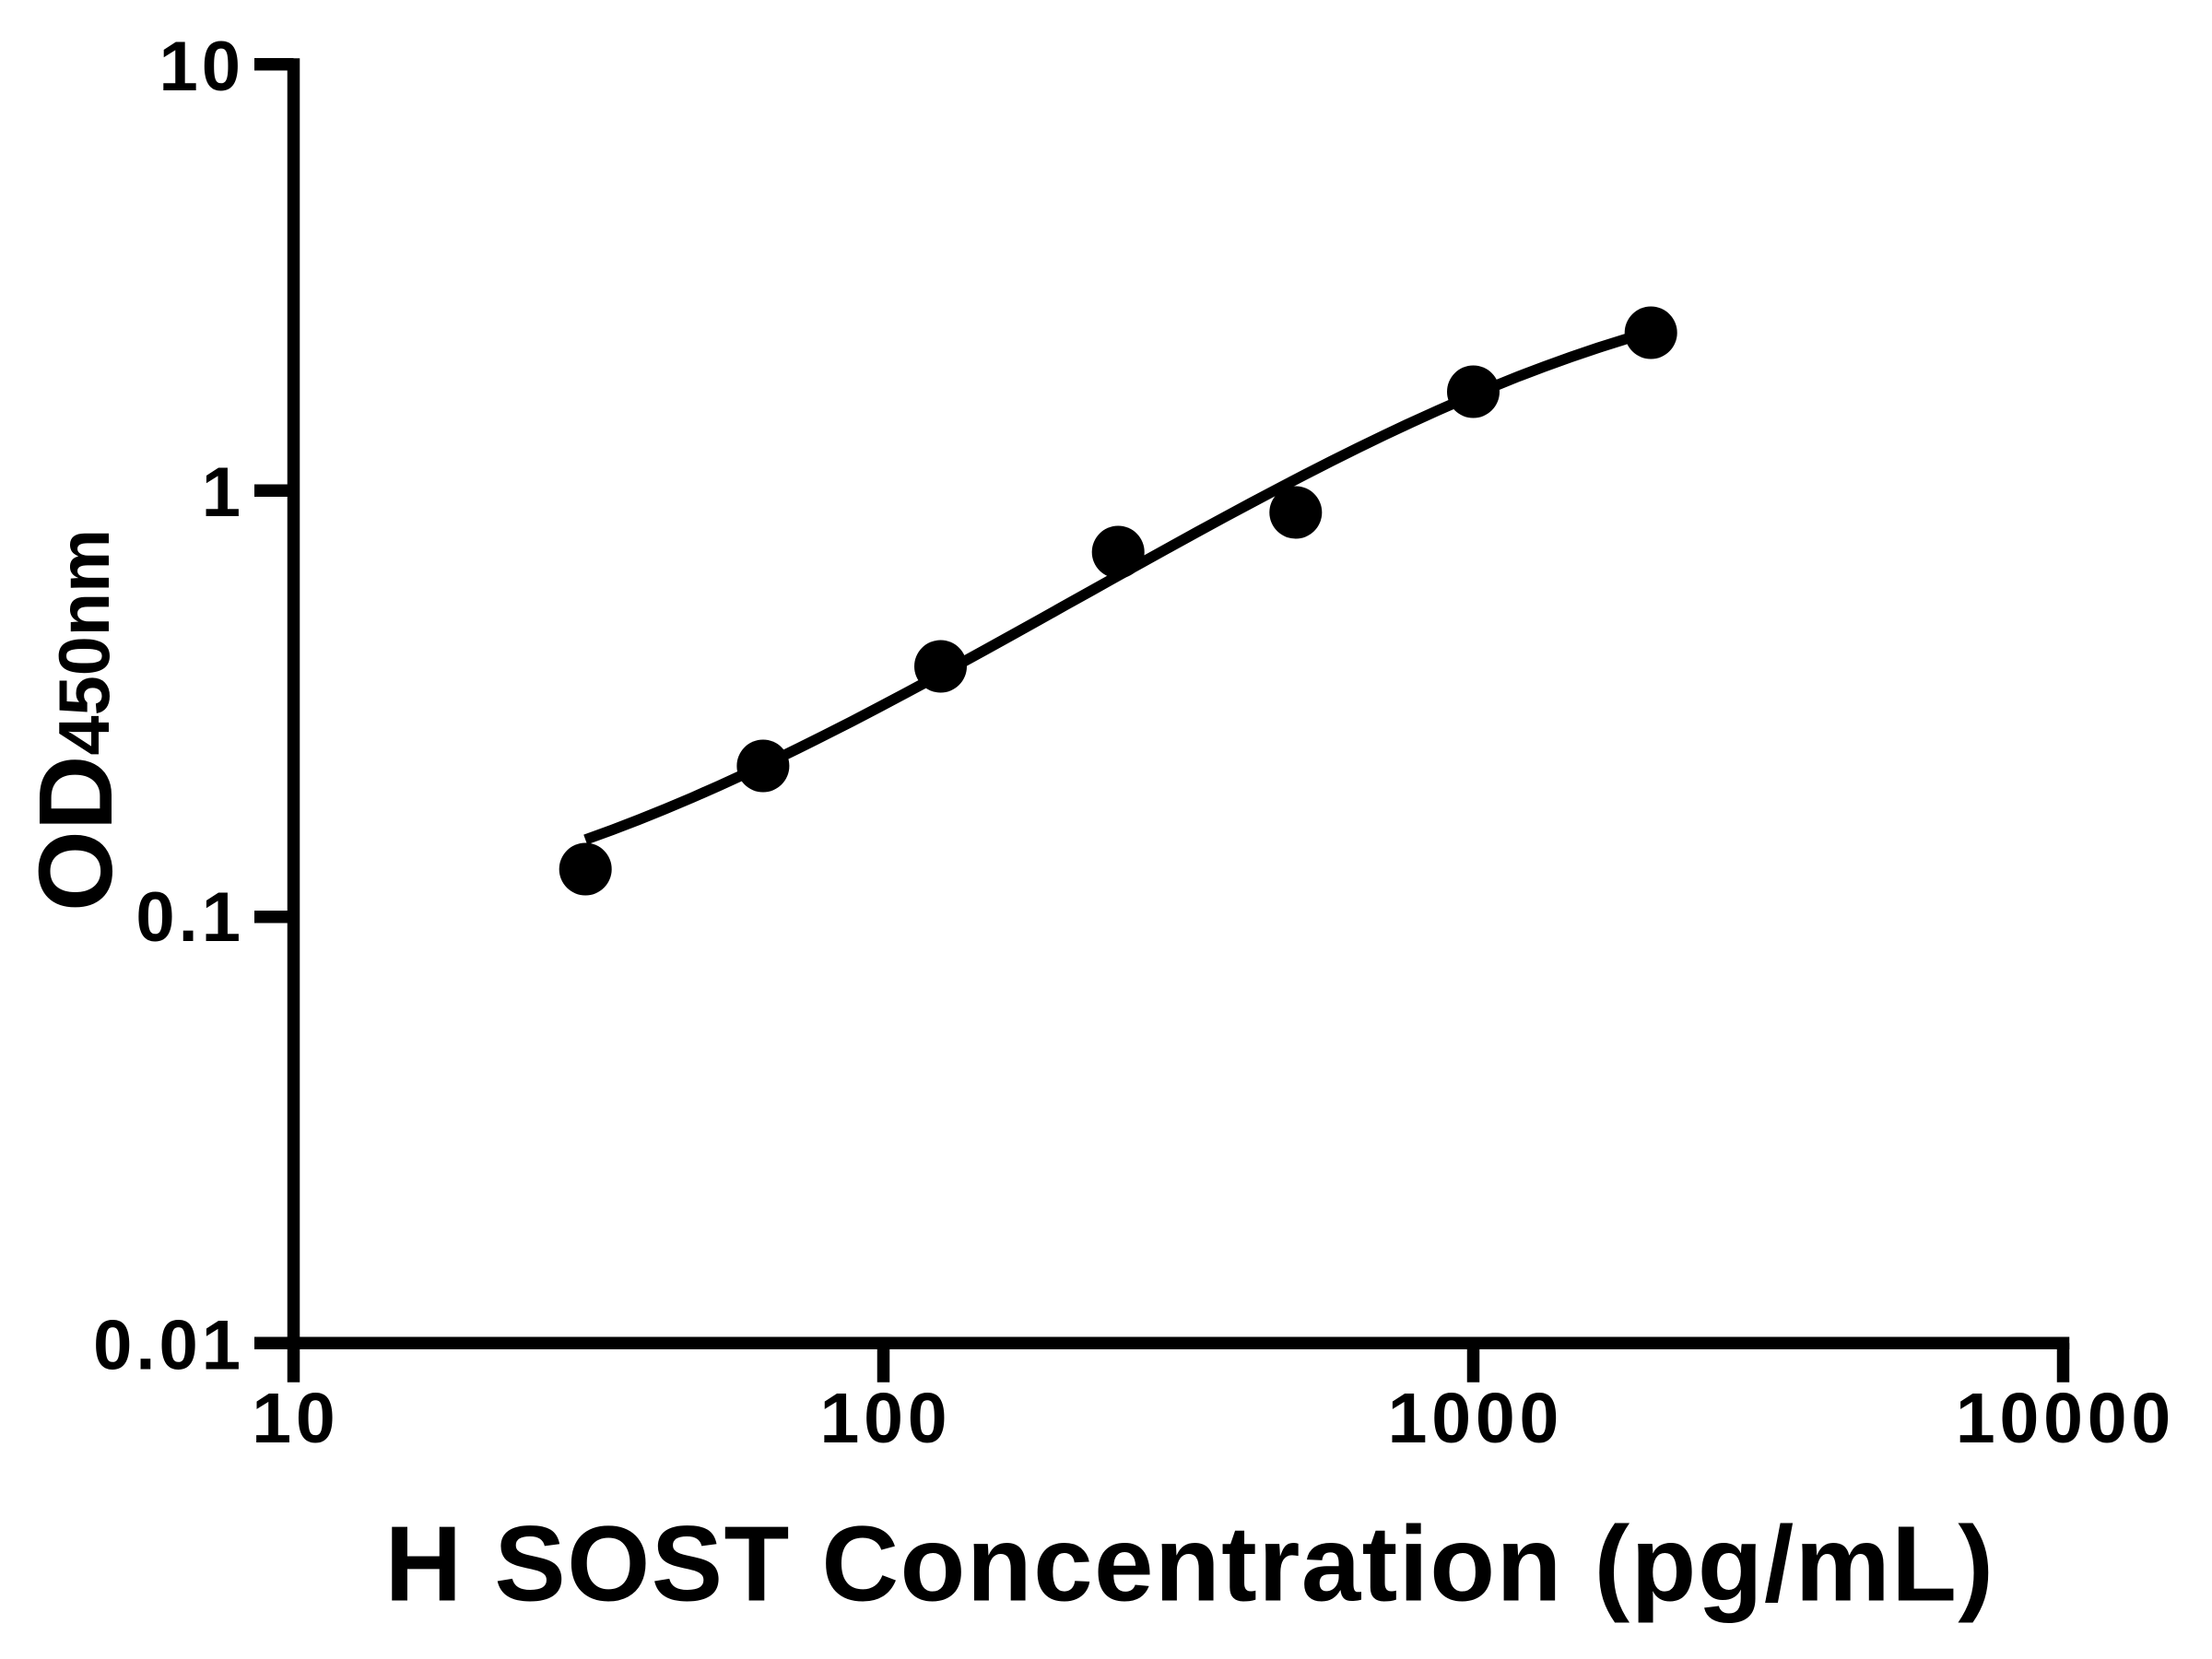  I want to click on svg-text: 0.1, so click(189, 917).